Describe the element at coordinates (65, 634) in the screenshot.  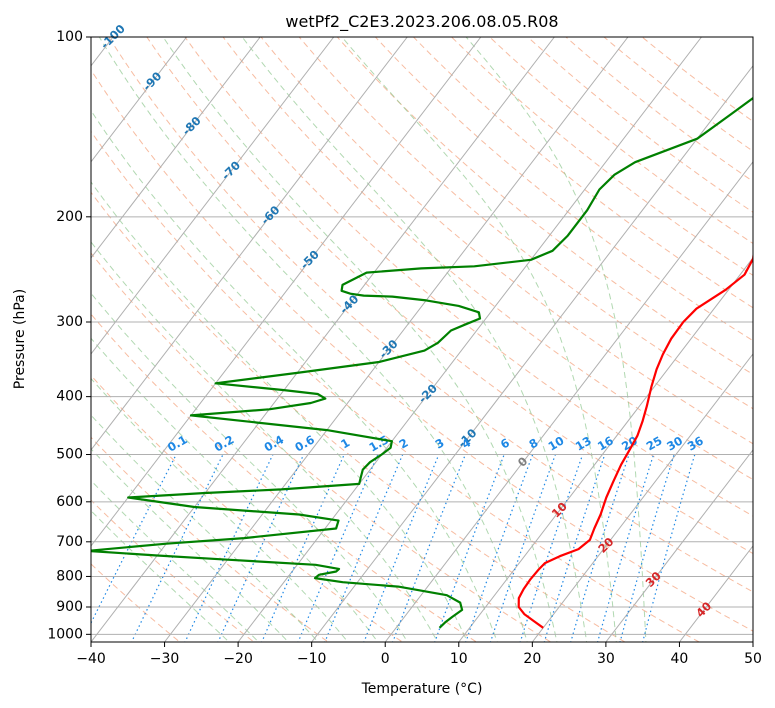
I see `y-tick-label: 1000` at that location.